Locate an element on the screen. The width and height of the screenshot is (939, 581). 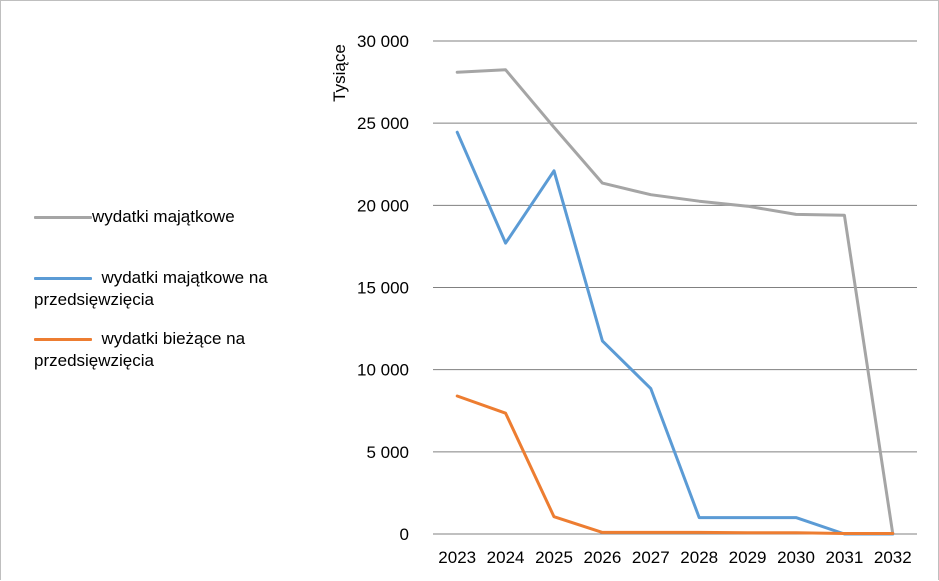
x-tick-label: 2023 is located at coordinates (457, 557).